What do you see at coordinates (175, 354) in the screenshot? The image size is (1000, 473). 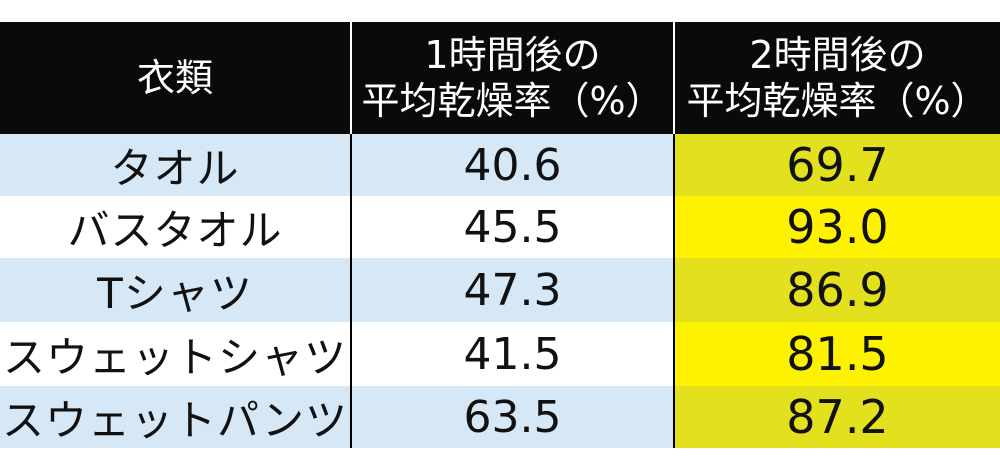 I see `row-4-item: スウェットシャツ` at bounding box center [175, 354].